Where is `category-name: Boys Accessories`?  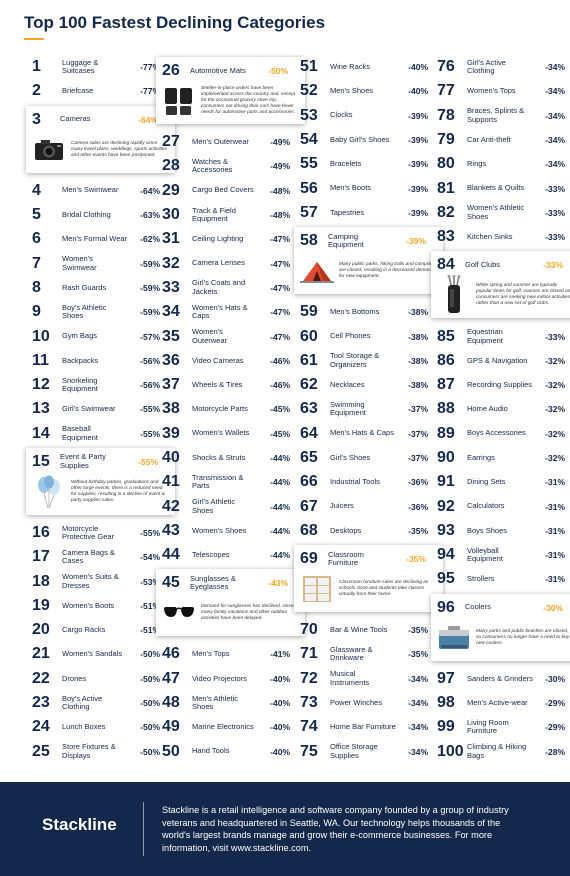 category-name: Boys Accessories is located at coordinates (496, 433).